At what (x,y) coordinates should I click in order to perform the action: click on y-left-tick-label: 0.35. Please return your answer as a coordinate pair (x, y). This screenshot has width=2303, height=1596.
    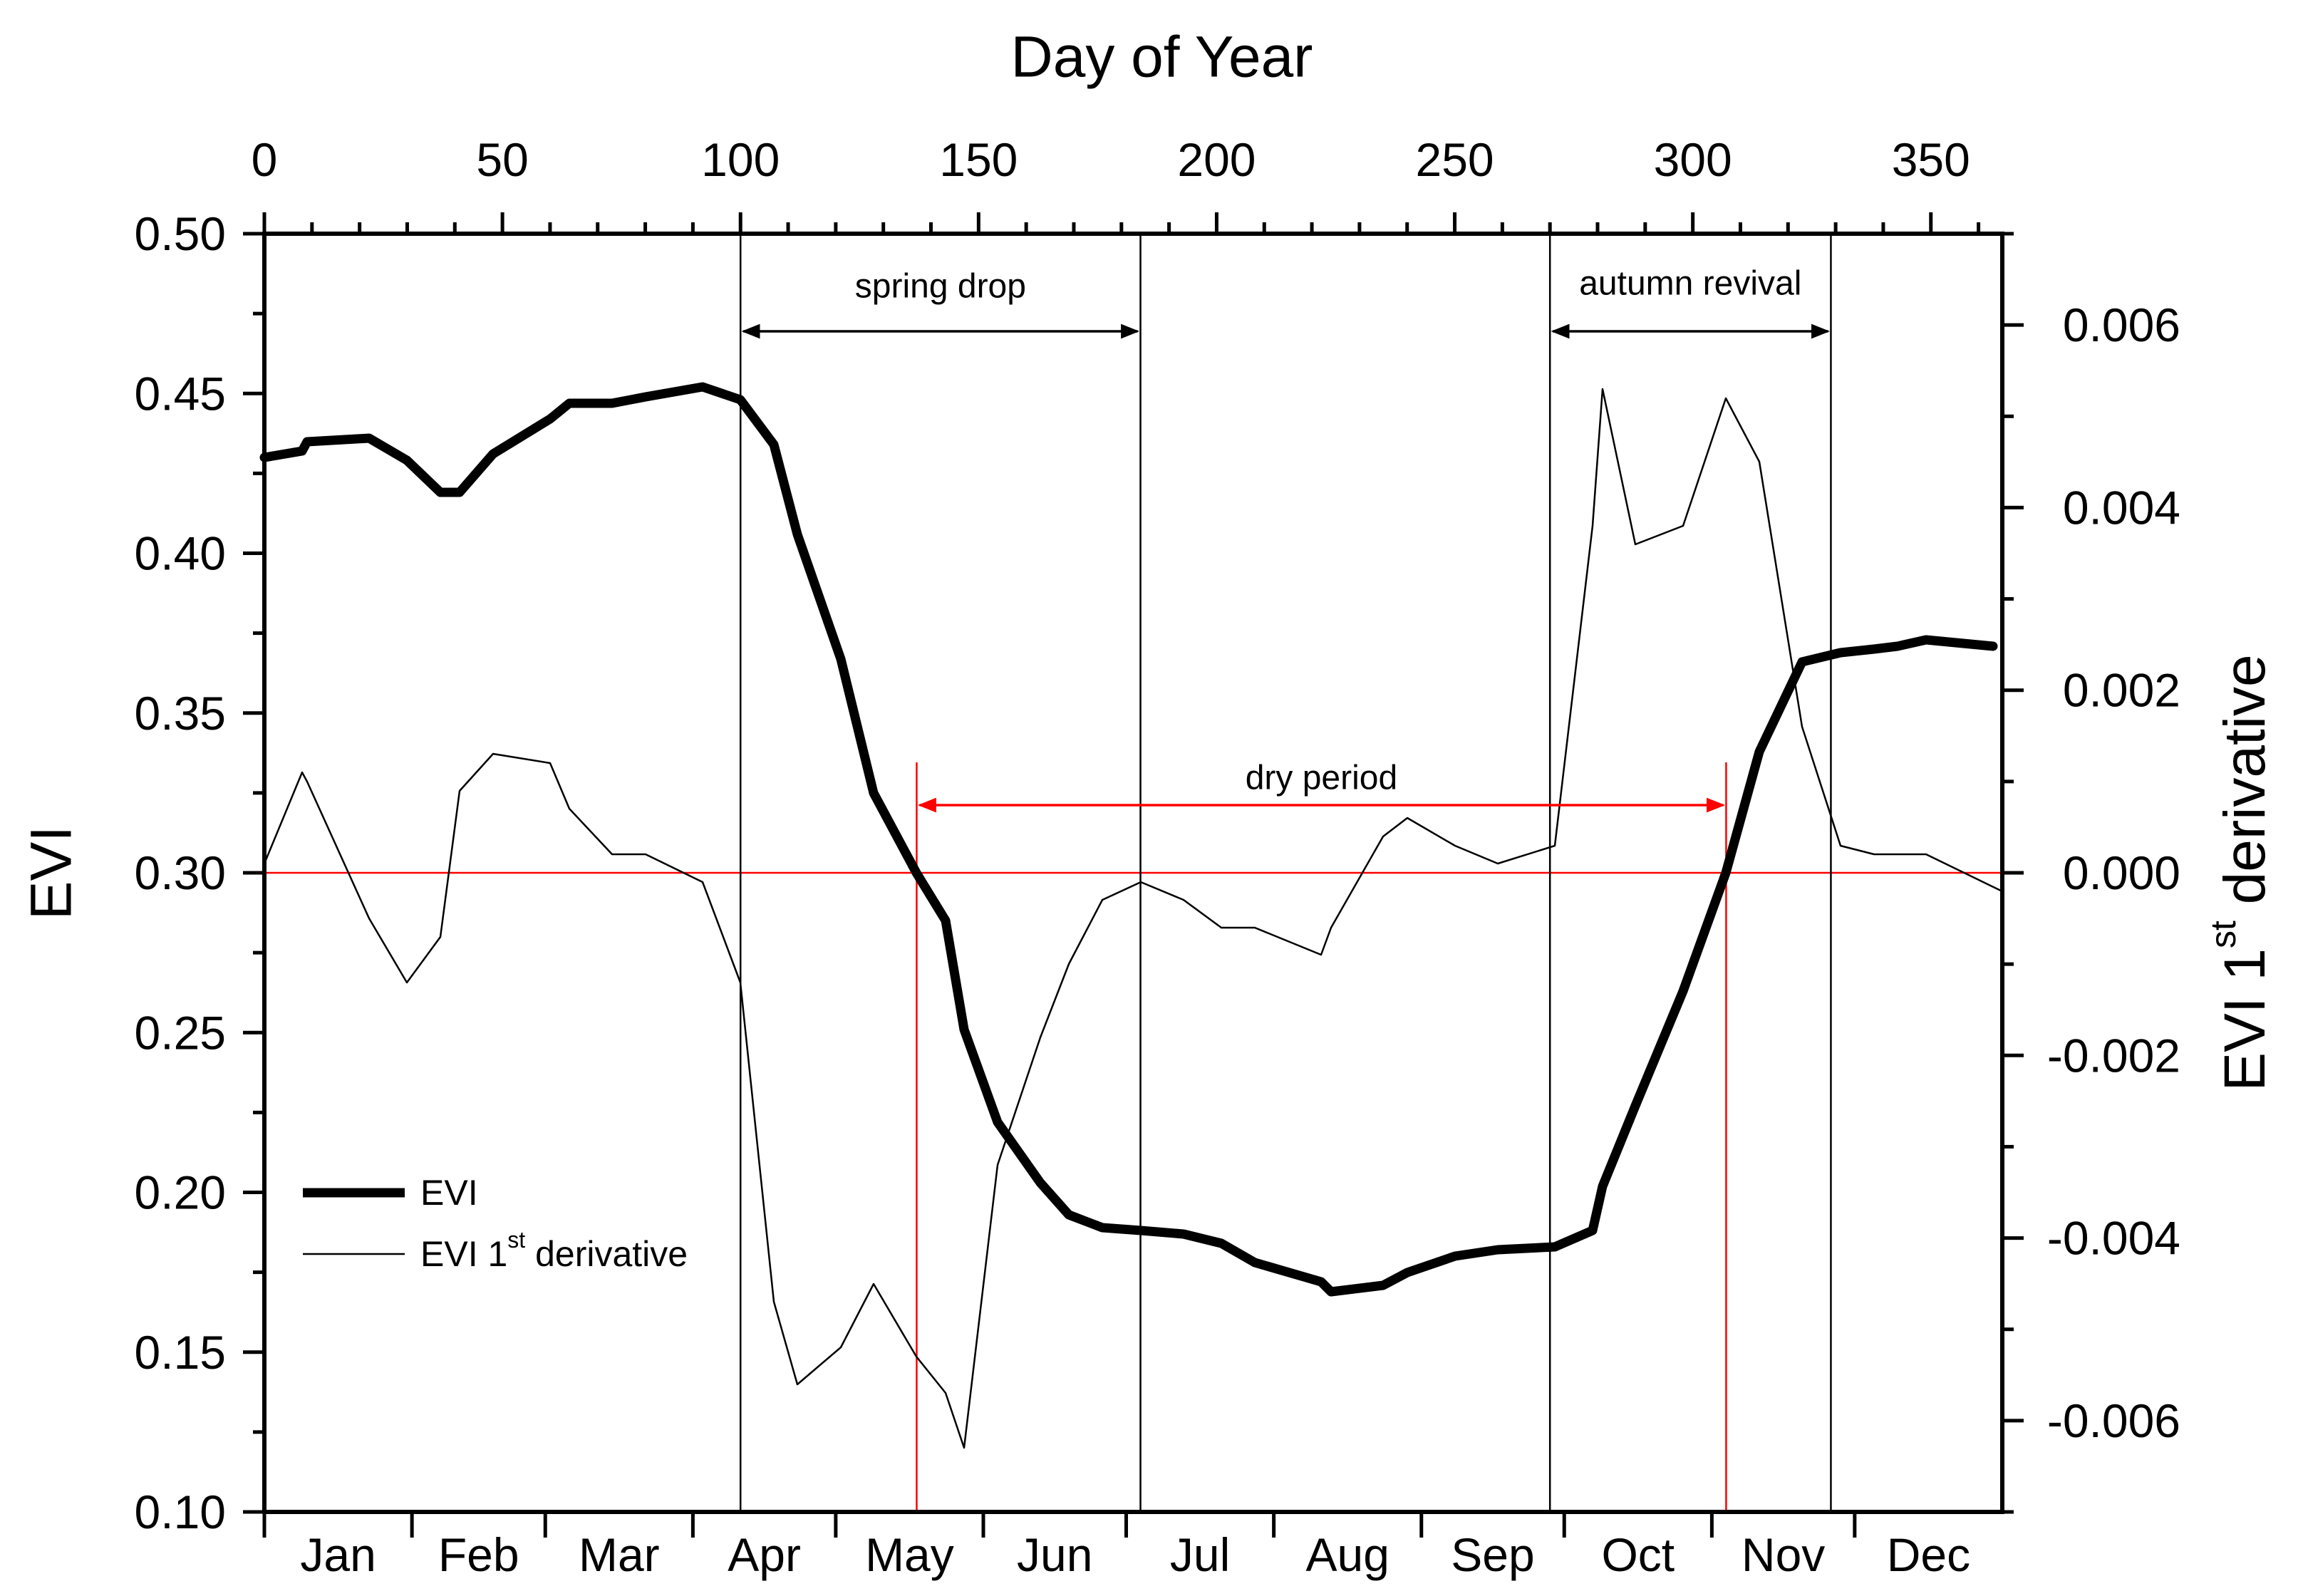
    Looking at the image, I should click on (180, 713).